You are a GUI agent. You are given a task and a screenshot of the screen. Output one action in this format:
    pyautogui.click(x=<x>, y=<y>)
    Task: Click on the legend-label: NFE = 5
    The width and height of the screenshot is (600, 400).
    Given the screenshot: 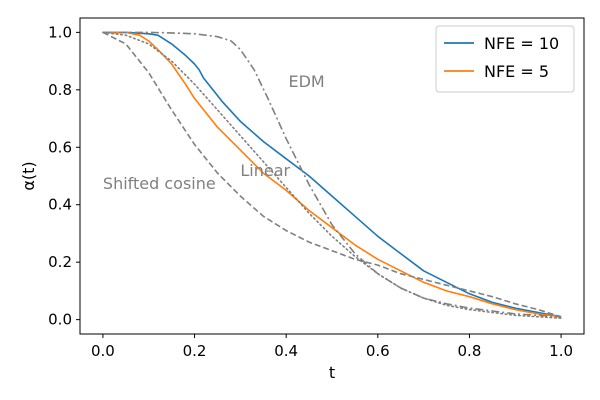 What is the action you would take?
    pyautogui.click(x=516, y=71)
    